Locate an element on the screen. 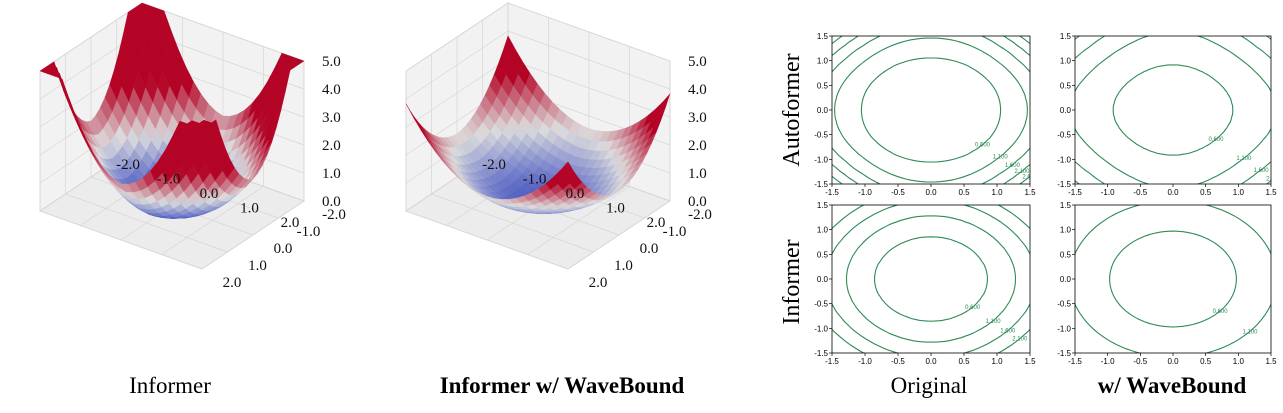 This screenshot has width=1283, height=413. y-tick-label: 2.0 is located at coordinates (232, 283).